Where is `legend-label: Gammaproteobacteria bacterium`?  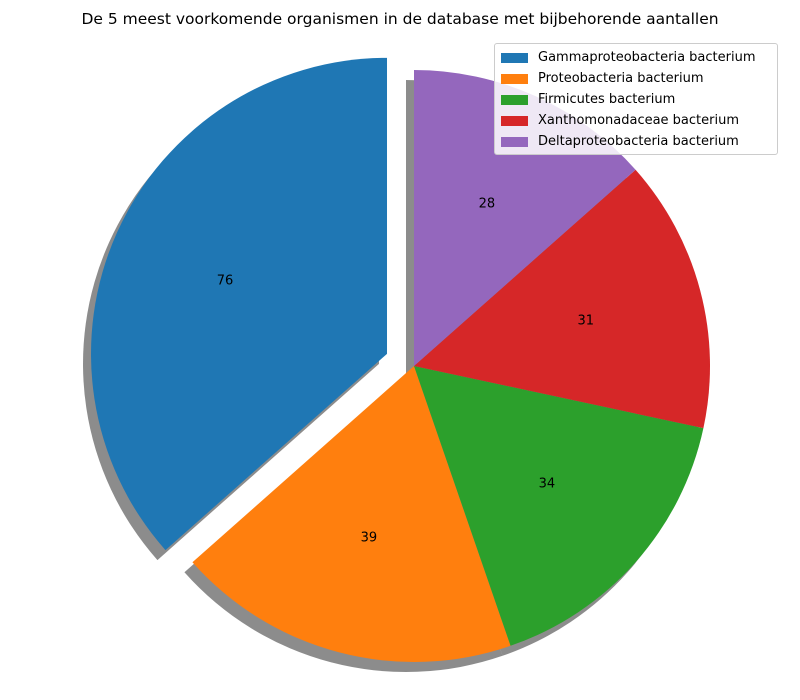 legend-label: Gammaproteobacteria bacterium is located at coordinates (647, 57).